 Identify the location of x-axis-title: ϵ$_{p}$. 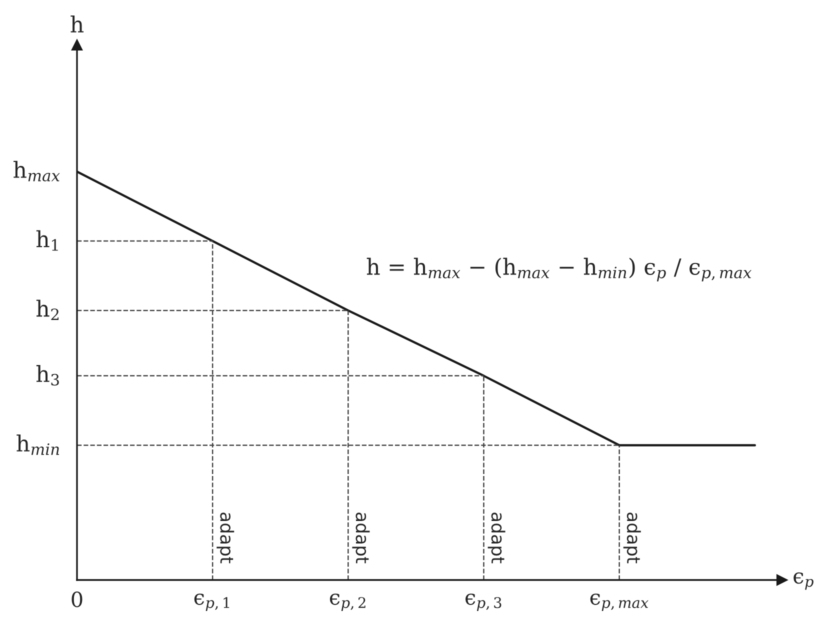
(804, 581).